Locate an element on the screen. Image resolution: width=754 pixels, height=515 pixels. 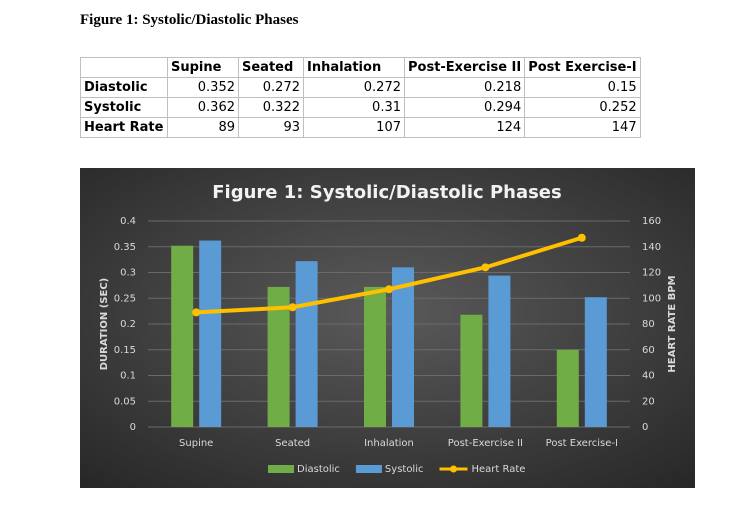
table-cell: 89 is located at coordinates (203, 127).